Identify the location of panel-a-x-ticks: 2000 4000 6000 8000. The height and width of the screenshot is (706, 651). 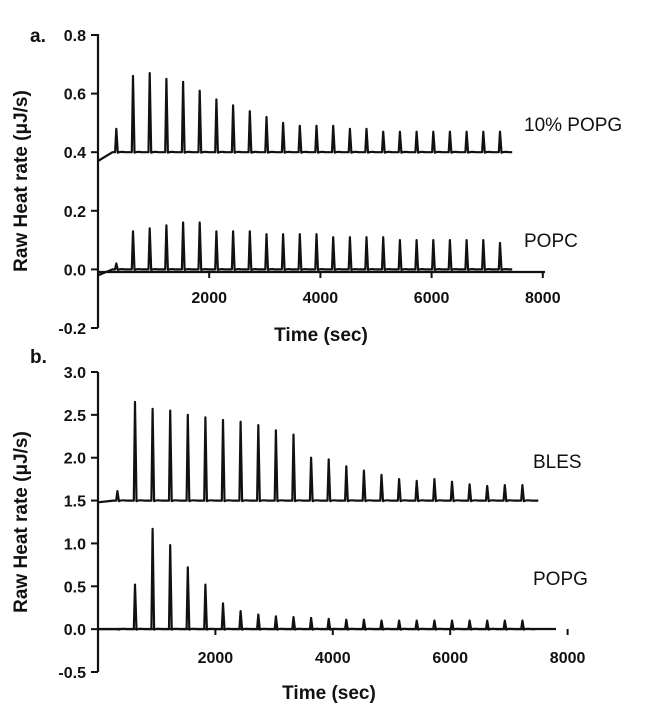
(376, 289).